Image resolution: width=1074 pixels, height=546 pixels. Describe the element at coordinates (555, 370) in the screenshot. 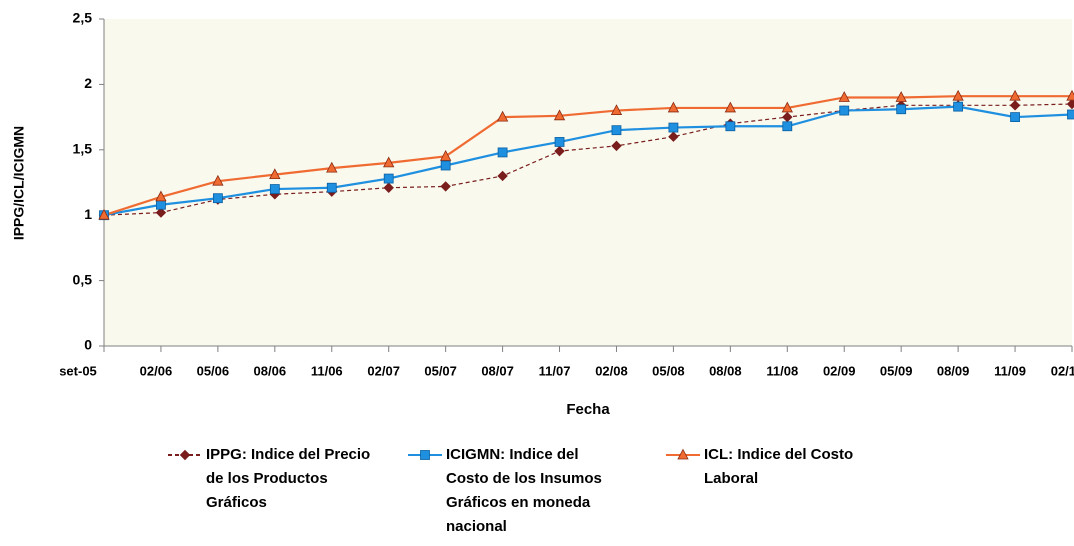

I see `x-tick-label: 11/07` at that location.